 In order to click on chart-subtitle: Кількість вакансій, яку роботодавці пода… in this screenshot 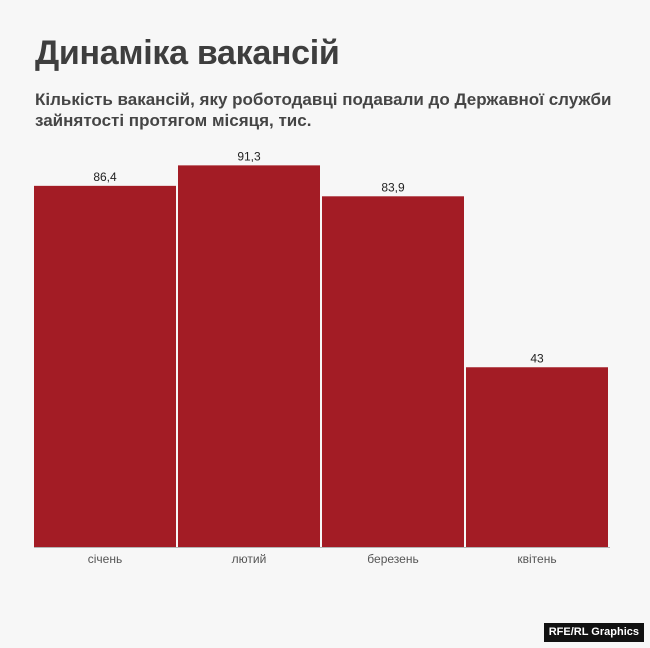, I will do `click(323, 110)`.